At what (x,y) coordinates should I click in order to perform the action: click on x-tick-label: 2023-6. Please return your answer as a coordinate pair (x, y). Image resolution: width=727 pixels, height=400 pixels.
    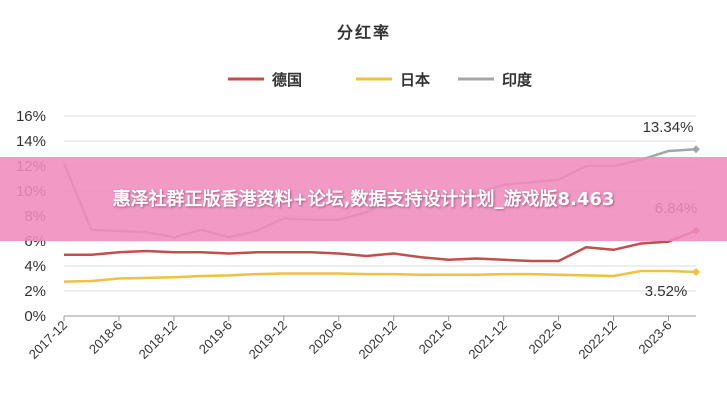
    Looking at the image, I should click on (654, 337).